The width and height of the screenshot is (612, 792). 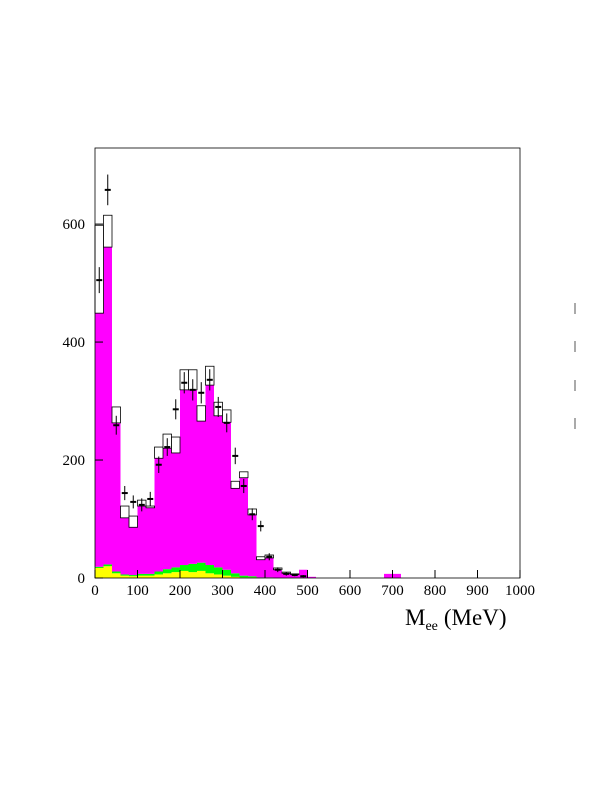 What do you see at coordinates (520, 591) in the screenshot?
I see `x-tick-label: 1000` at bounding box center [520, 591].